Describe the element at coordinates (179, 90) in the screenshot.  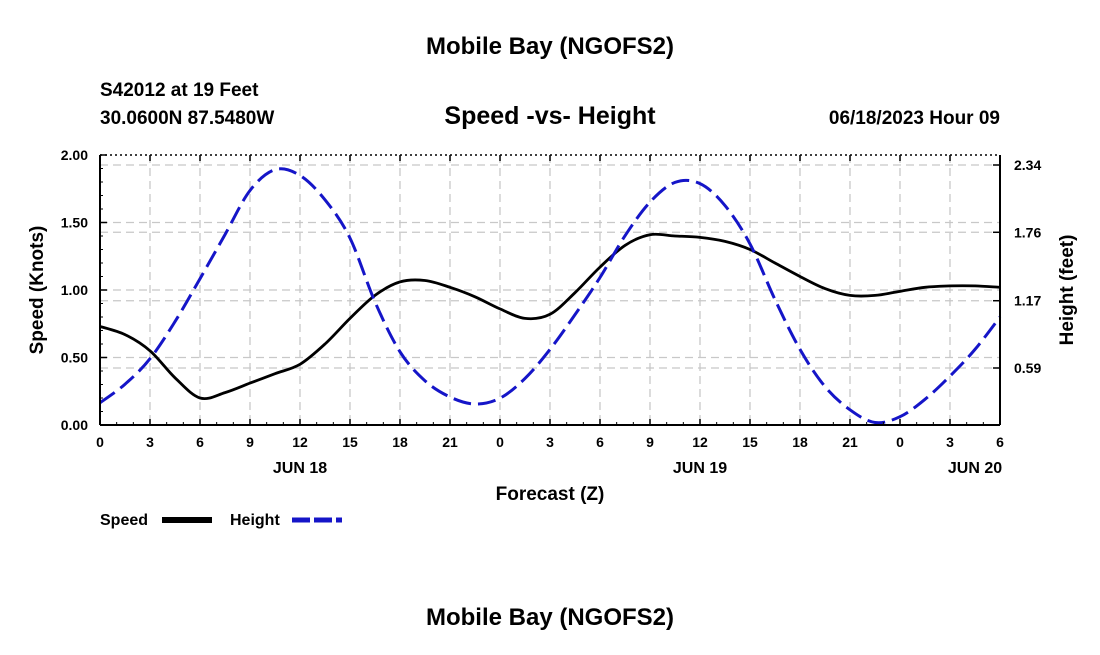
I see `station-label: S42012 at 19 Feet` at that location.